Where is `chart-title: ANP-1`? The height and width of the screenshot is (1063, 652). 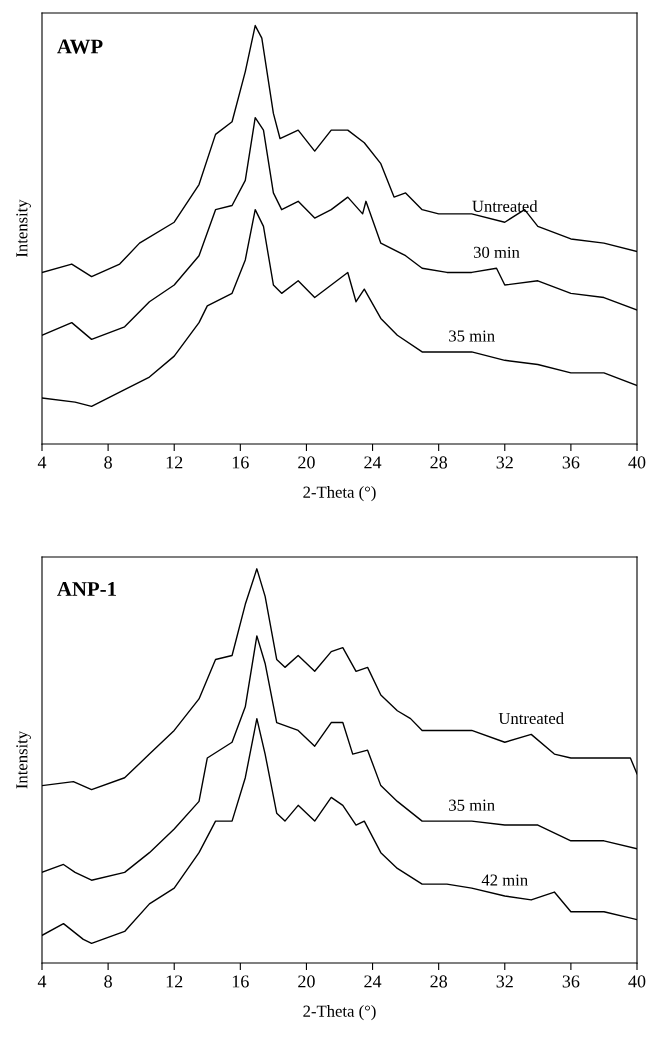
chart-title: ANP-1 is located at coordinates (86, 589).